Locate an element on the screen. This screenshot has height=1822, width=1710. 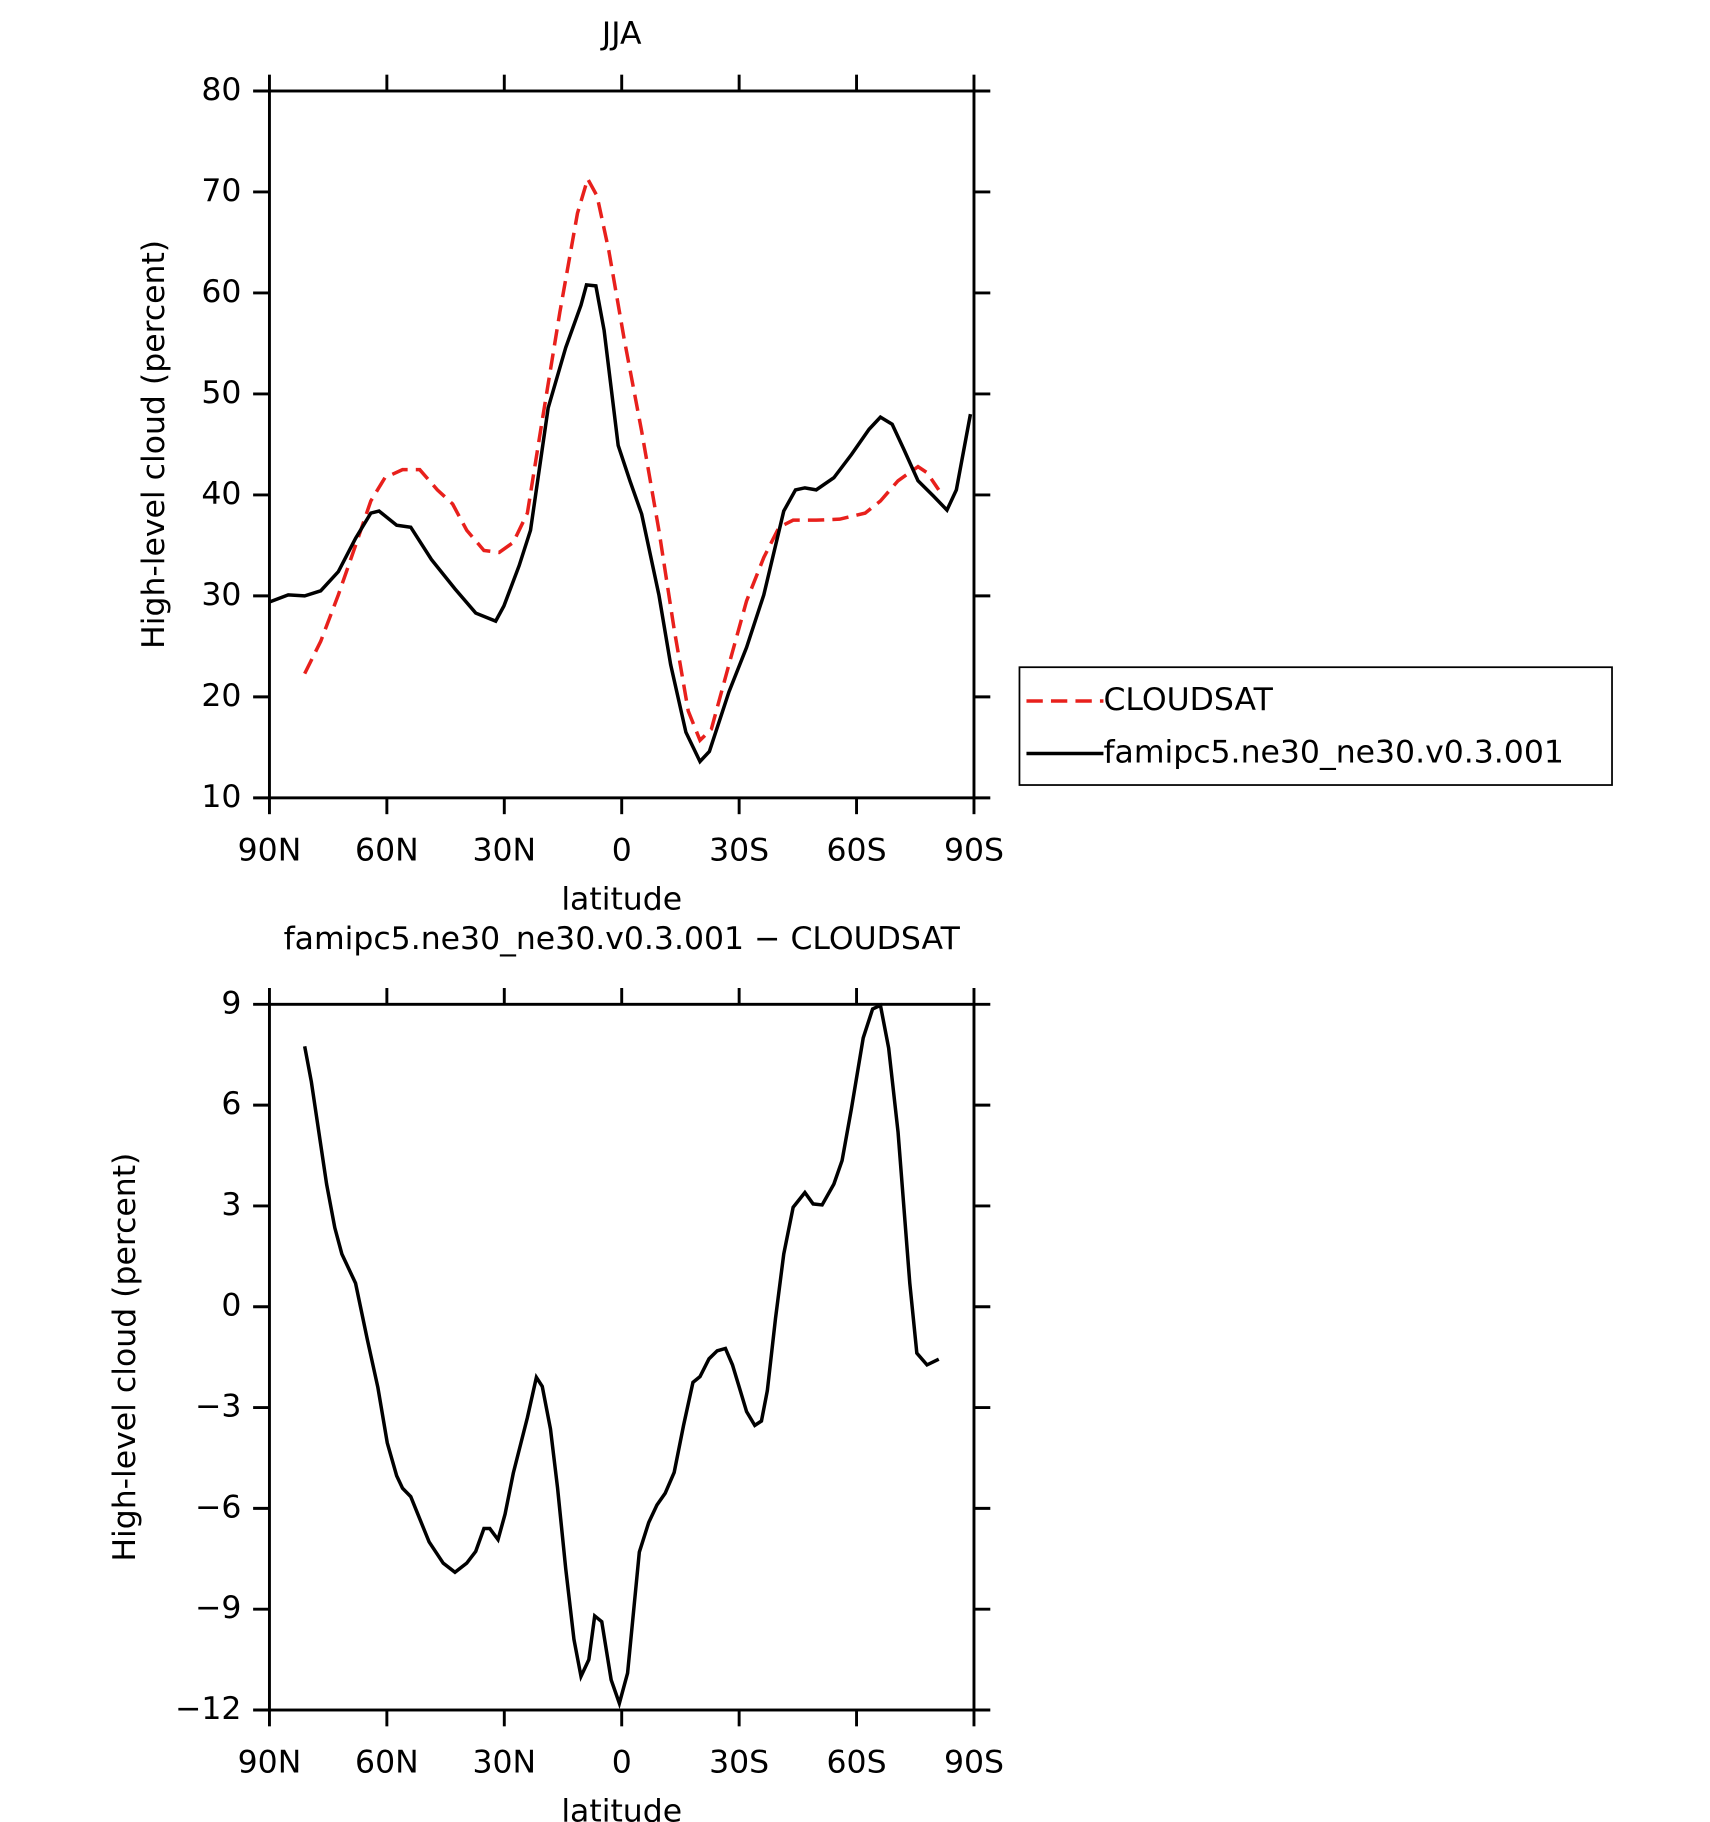
legend-label: CLOUDSAT is located at coordinates (1188, 700).